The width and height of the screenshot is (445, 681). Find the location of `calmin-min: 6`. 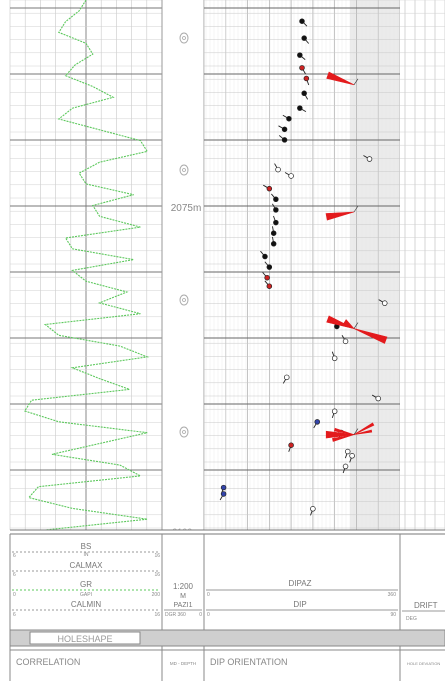

calmin-min: 6 is located at coordinates (14, 615).